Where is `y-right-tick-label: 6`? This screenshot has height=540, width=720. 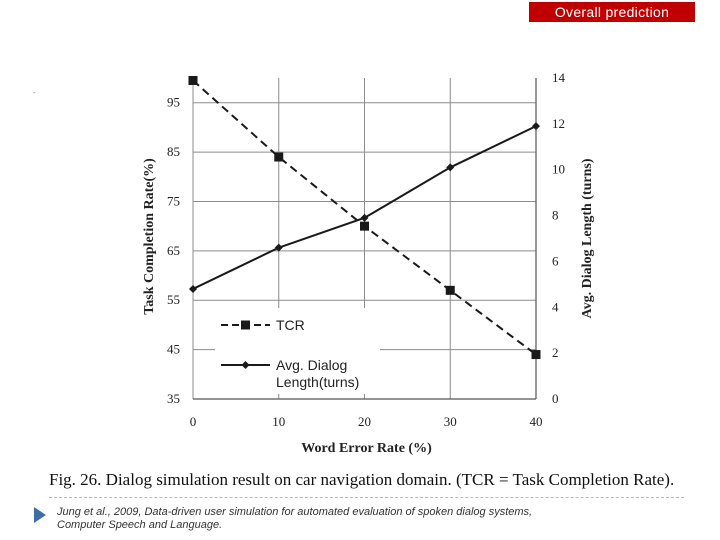
y-right-tick-label: 6 is located at coordinates (555, 260).